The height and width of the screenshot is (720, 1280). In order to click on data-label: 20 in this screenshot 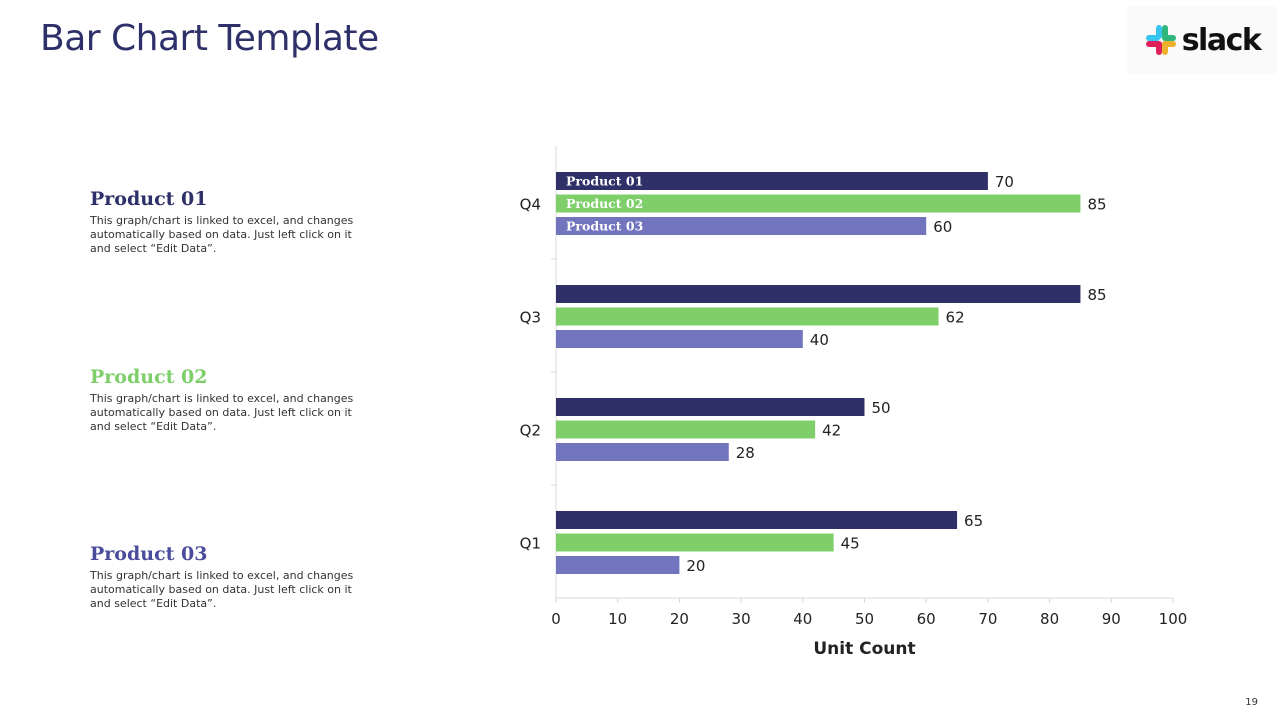, I will do `click(695, 566)`.